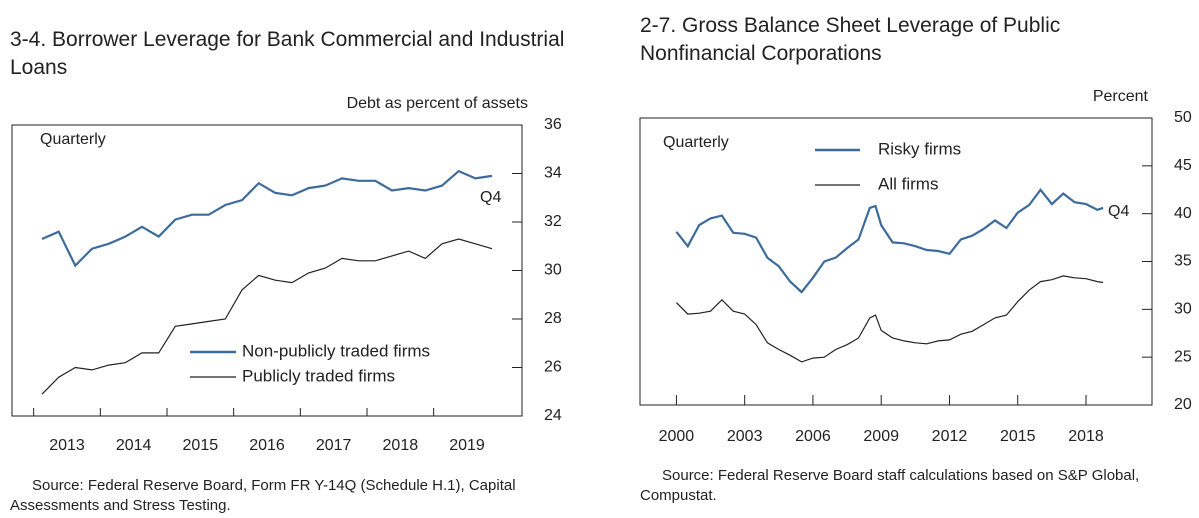 The image size is (1199, 518). What do you see at coordinates (67, 445) in the screenshot?
I see `x-tick-label: 2013` at bounding box center [67, 445].